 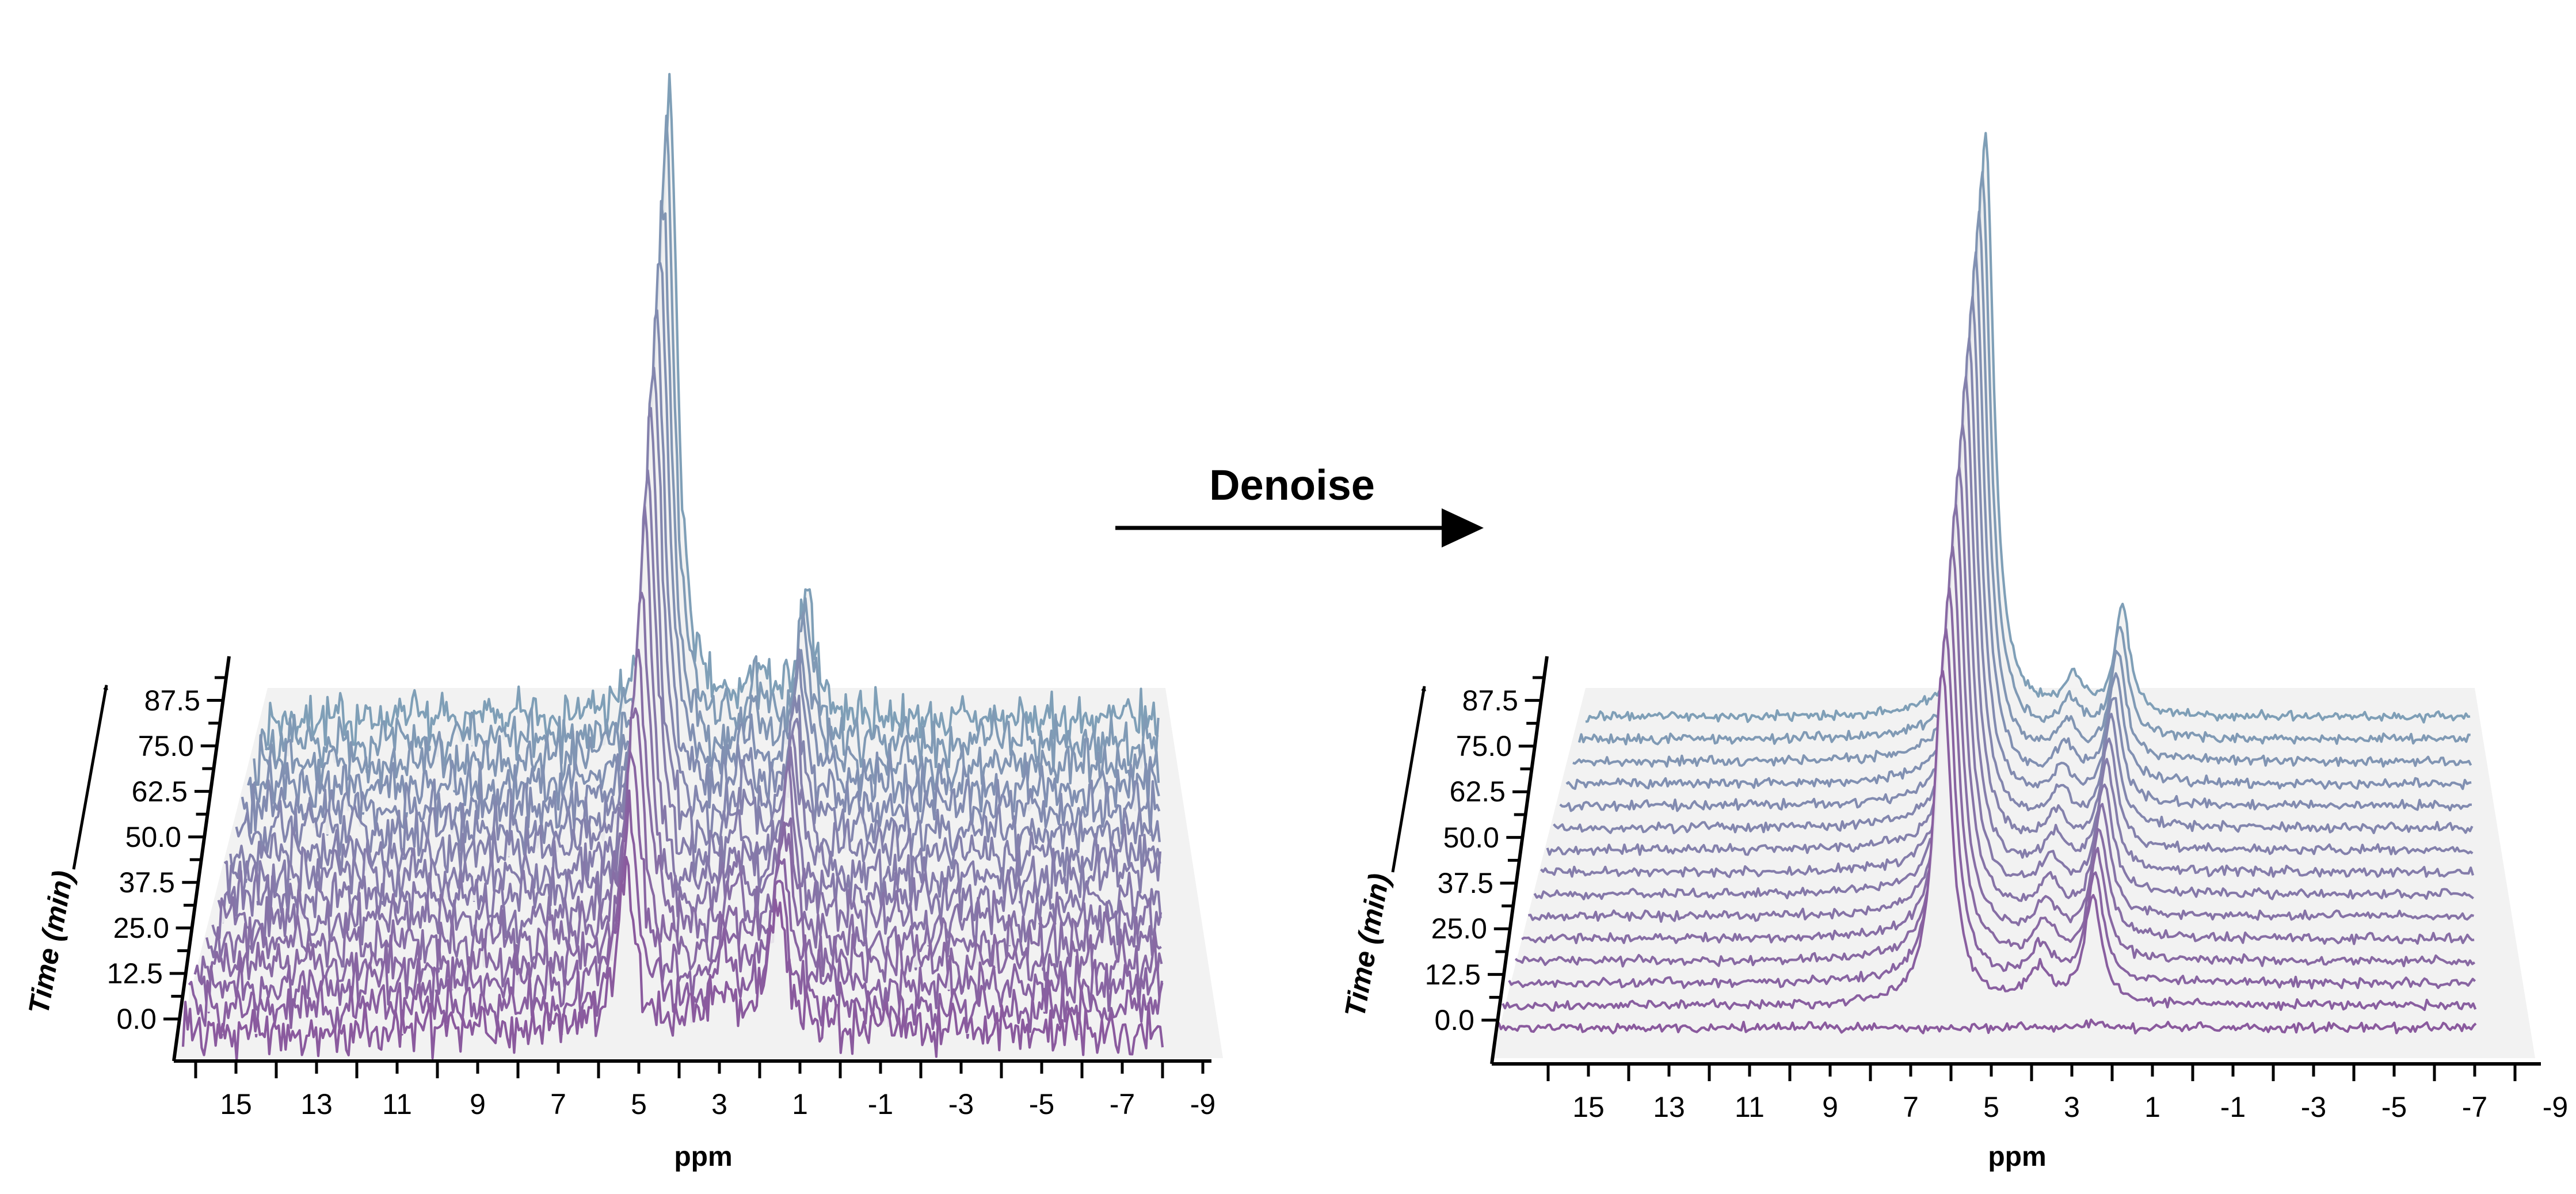 I want to click on denoise-label: Denoise, so click(x=1292, y=485).